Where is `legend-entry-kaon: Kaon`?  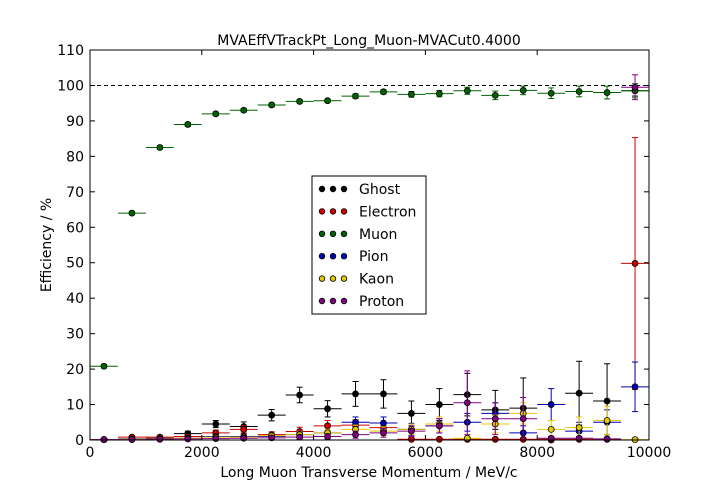 legend-entry-kaon: Kaon is located at coordinates (356, 280).